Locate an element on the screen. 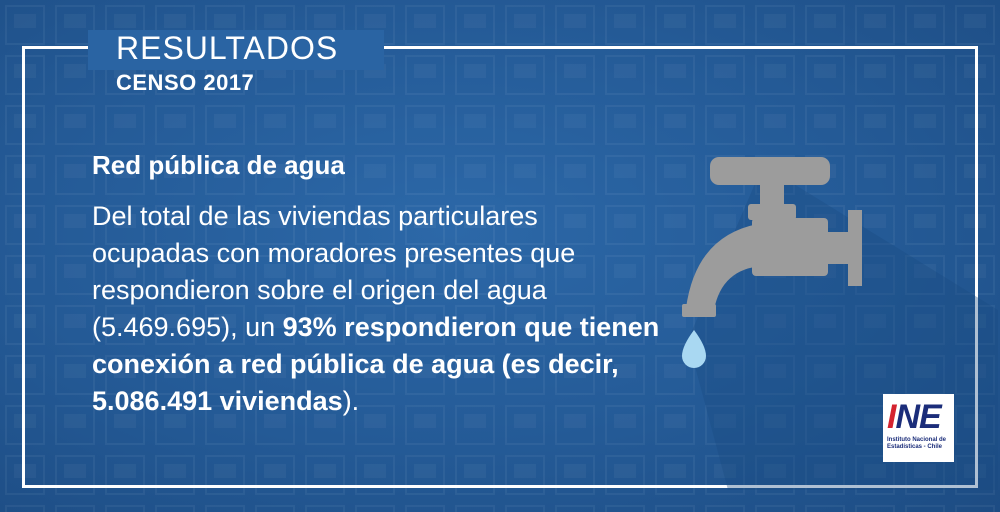  ine-logo-mark: INE is located at coordinates (914, 417).